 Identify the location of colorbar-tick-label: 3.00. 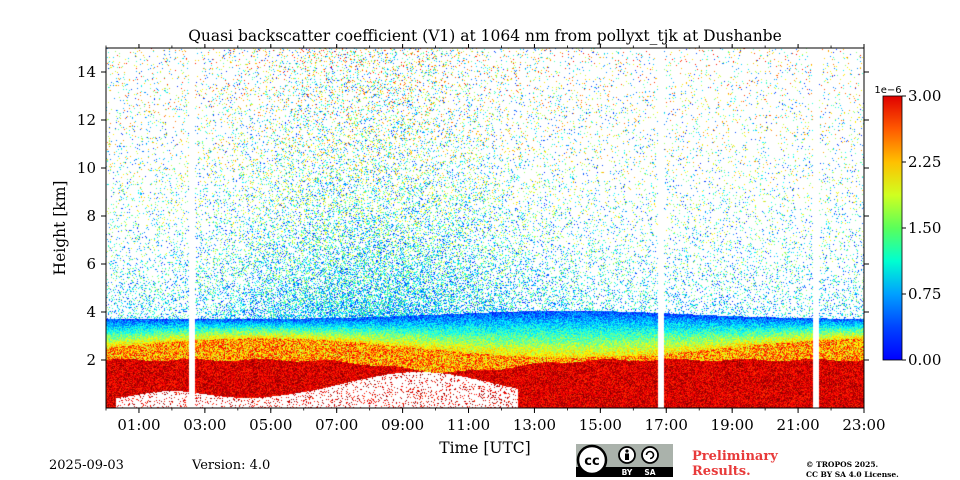
(924, 96).